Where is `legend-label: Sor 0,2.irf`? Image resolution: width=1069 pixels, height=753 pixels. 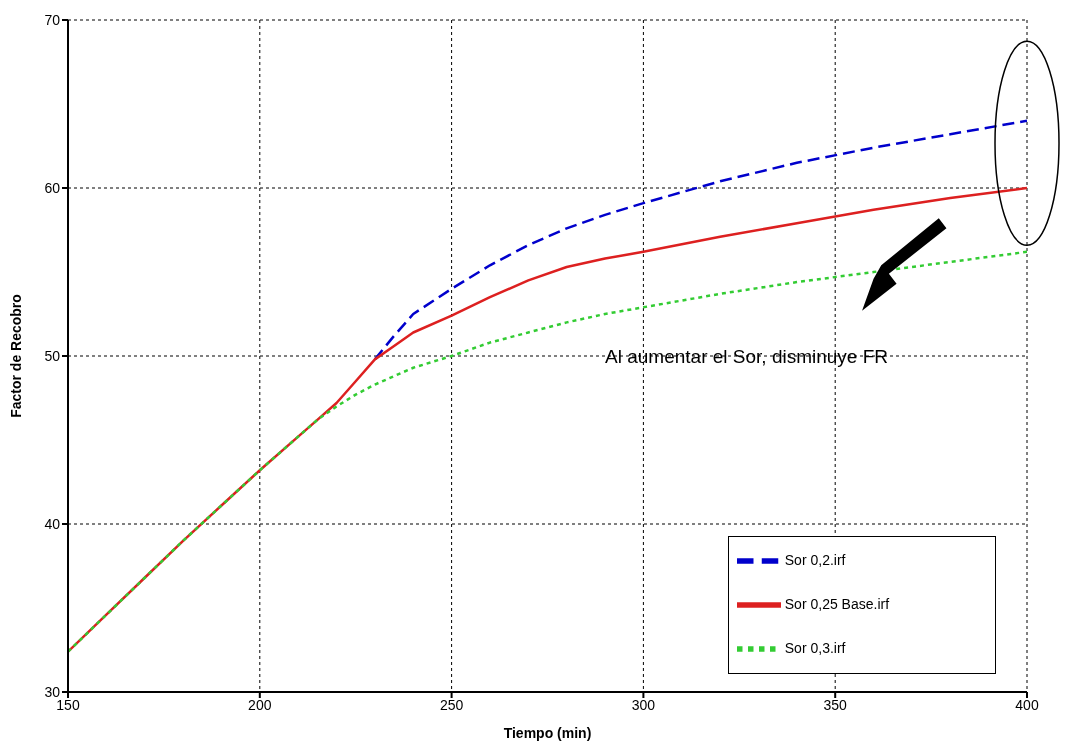
legend-label: Sor 0,2.irf is located at coordinates (815, 559).